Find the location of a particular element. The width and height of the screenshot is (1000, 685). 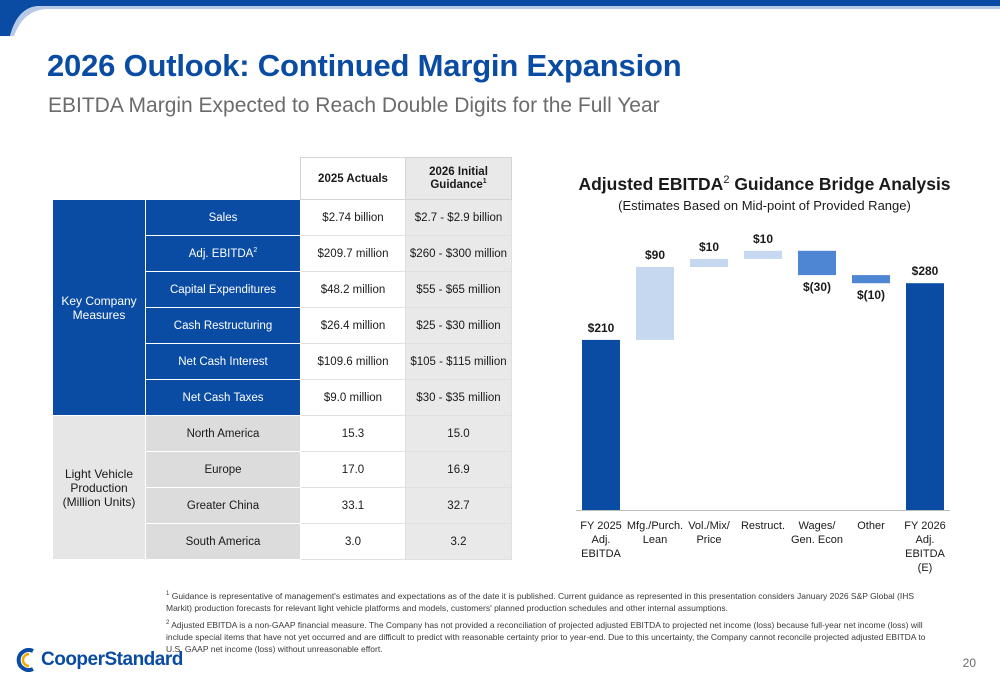

table-row: South America 3.0 3.2 is located at coordinates (282, 541).